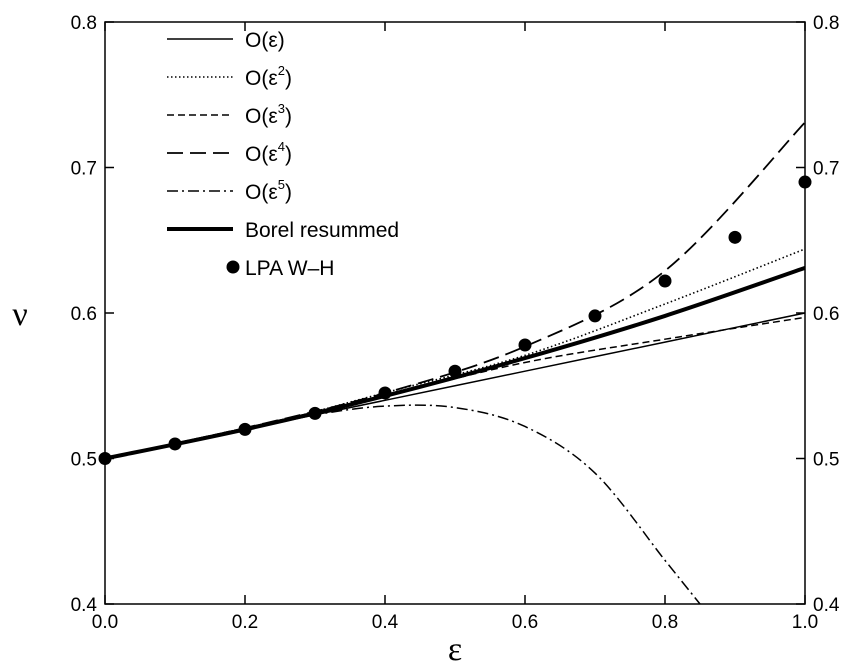 The width and height of the screenshot is (860, 672). Describe the element at coordinates (525, 622) in the screenshot. I see `x-tick-label: 0.6` at that location.